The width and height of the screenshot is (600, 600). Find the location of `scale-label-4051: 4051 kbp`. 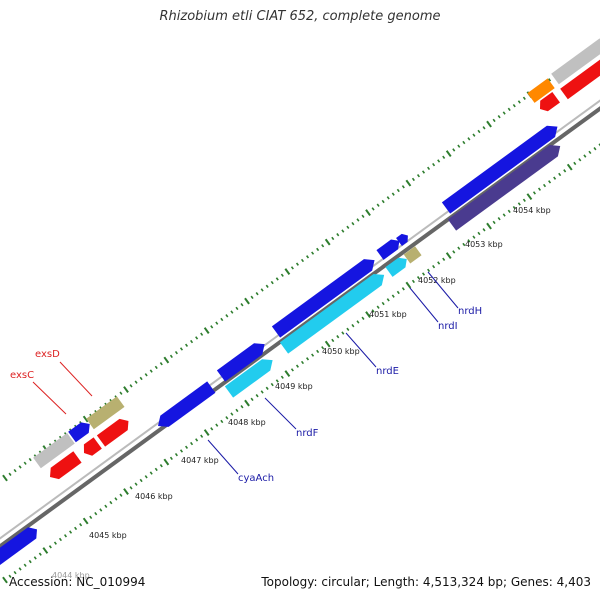

scale-label-4051: 4051 kbp is located at coordinates (388, 314).